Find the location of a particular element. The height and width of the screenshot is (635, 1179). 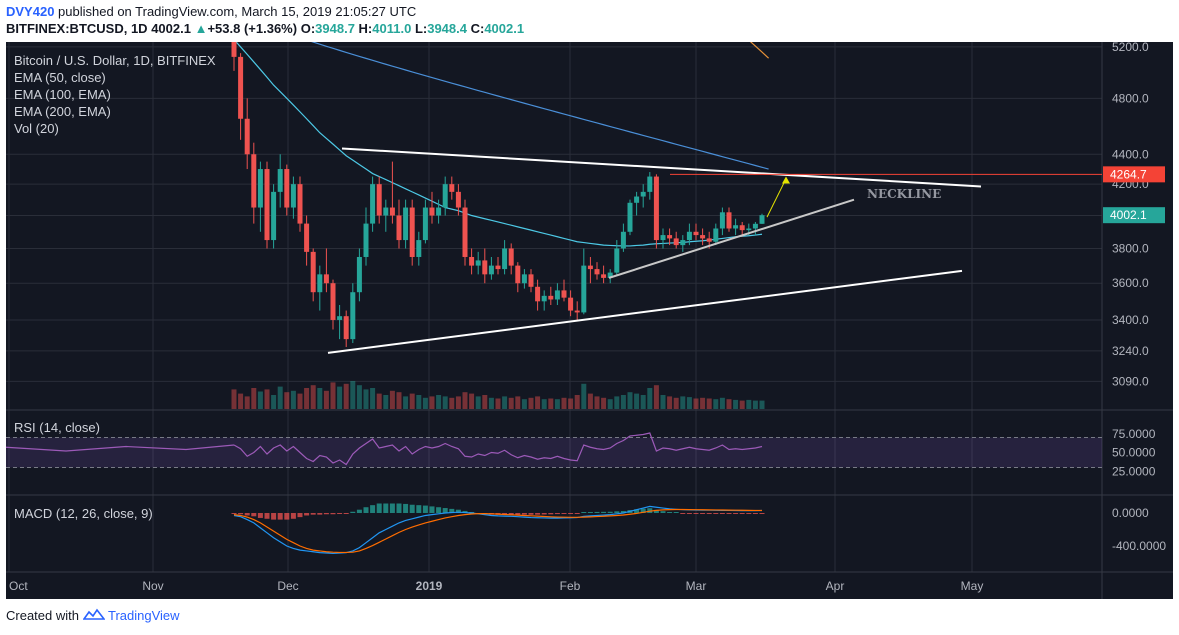

close-label: C: is located at coordinates (477, 28).